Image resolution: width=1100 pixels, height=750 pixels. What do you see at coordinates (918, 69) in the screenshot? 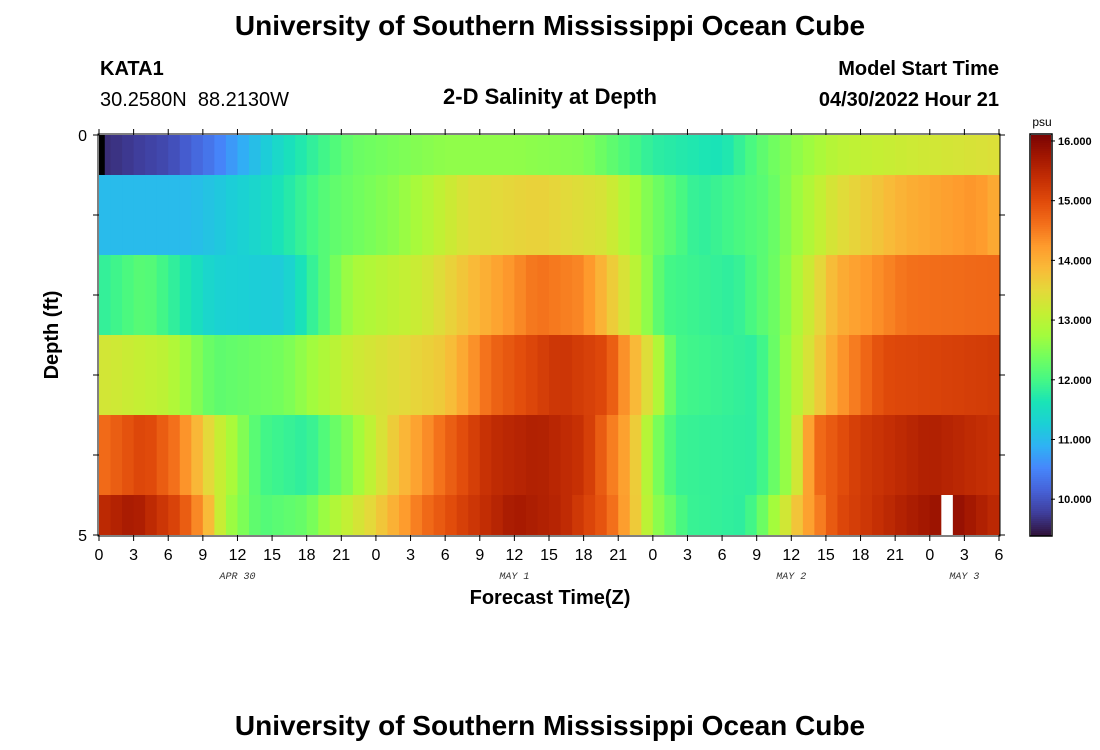
I see `model-start-label: Model Start Time` at bounding box center [918, 69].